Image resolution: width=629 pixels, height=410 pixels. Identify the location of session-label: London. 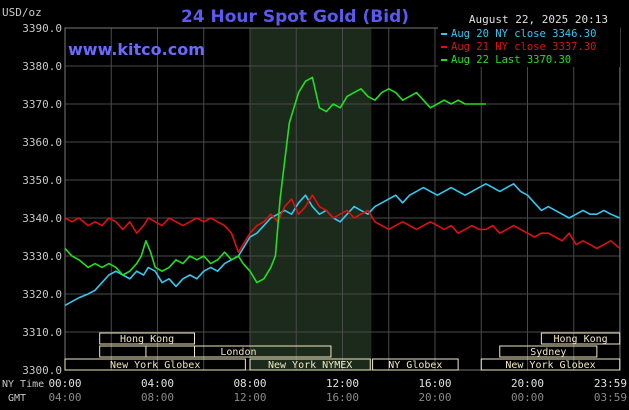
(238, 352).